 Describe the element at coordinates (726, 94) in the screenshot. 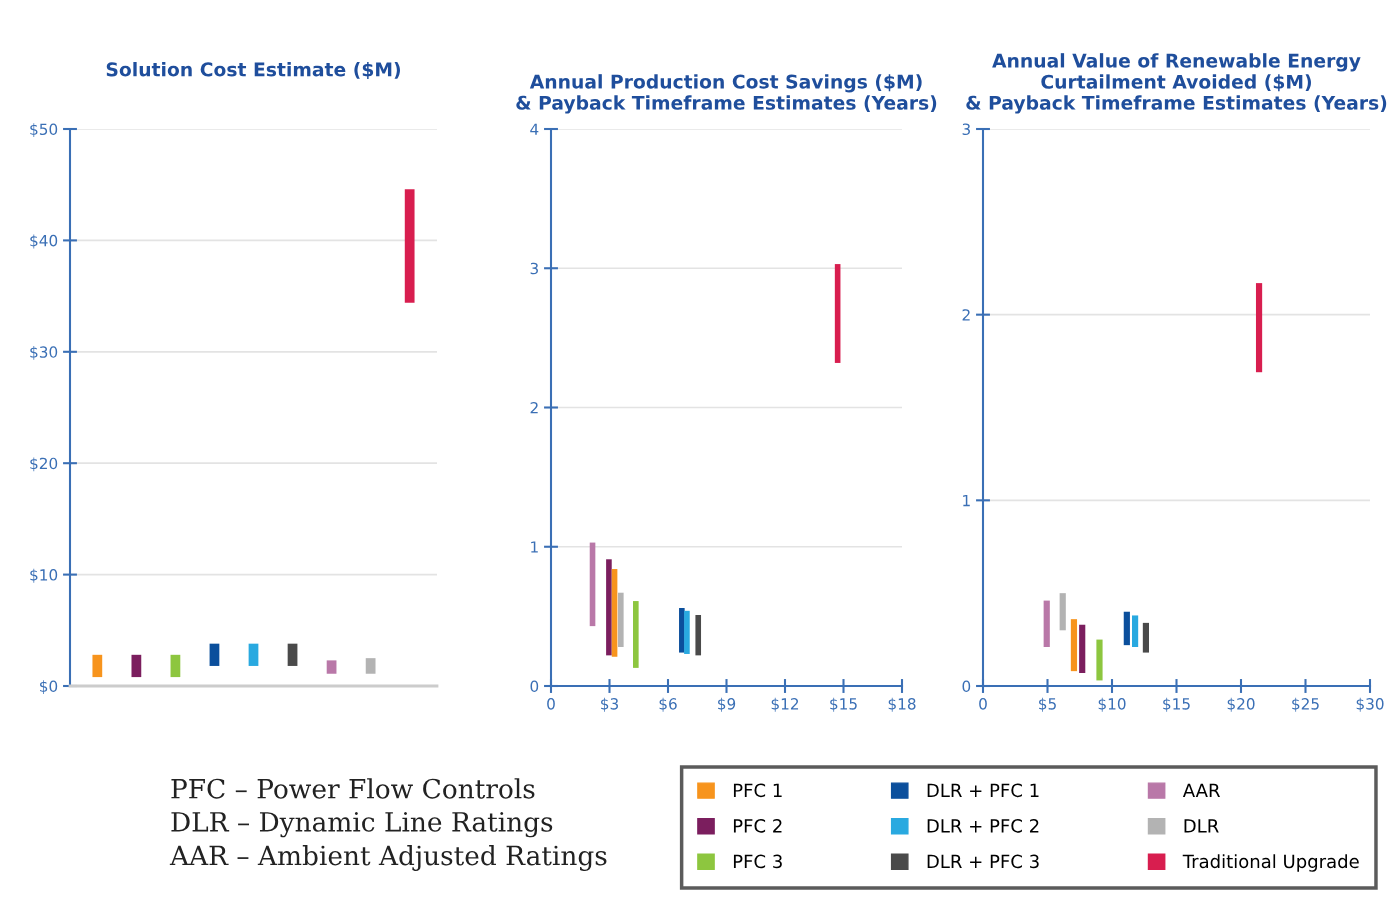

I see `chart-title: Annual Production Cost Savings ($M) & Payback Timeframe Estimates (Years)` at that location.